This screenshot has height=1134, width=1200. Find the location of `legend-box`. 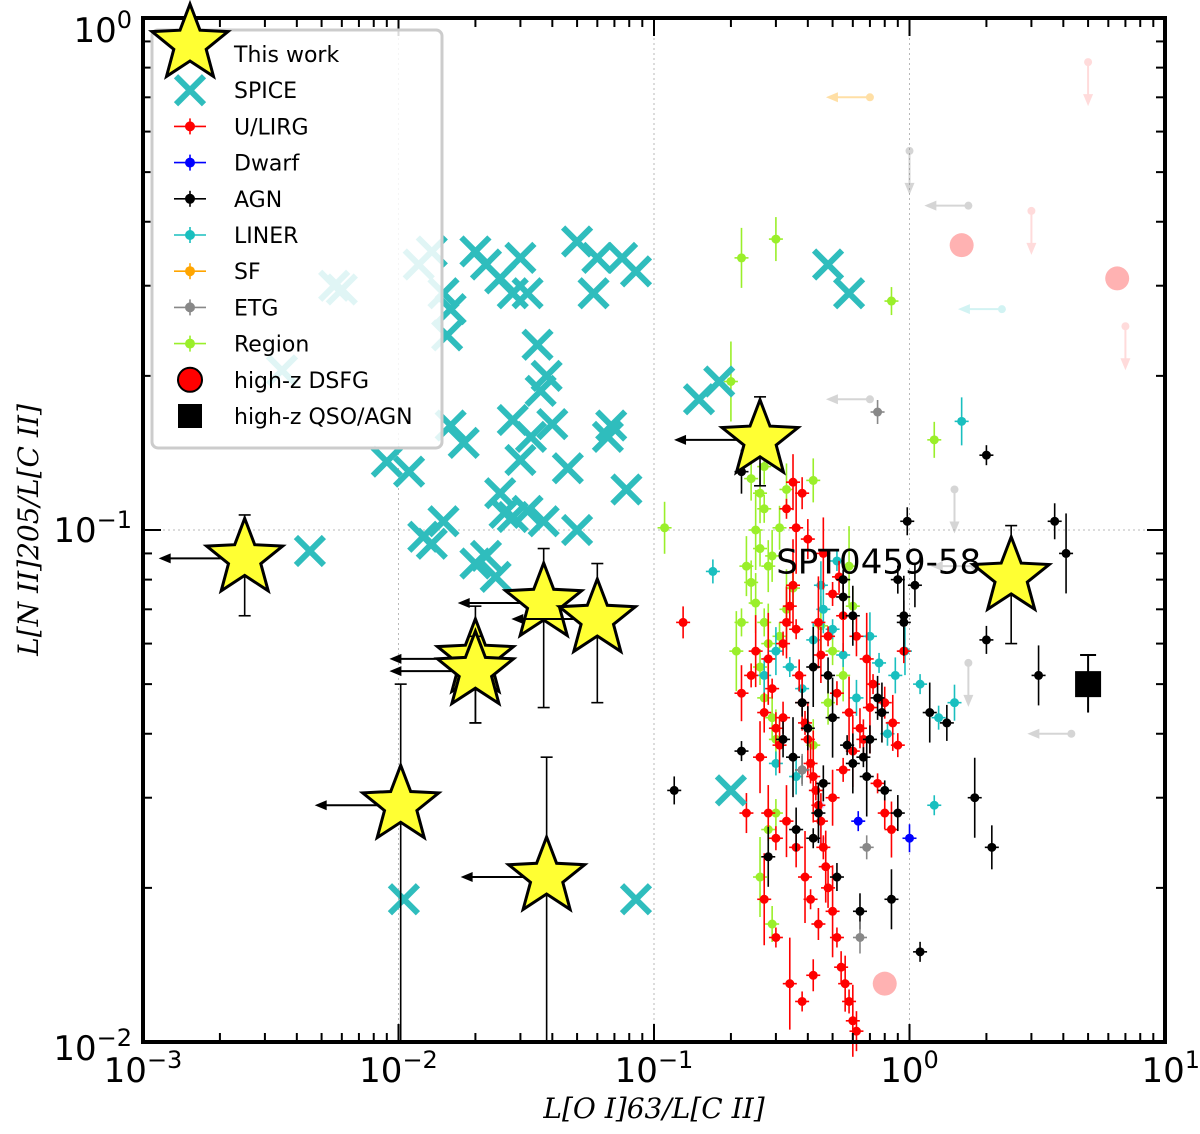

legend-box is located at coordinates (297, 239).